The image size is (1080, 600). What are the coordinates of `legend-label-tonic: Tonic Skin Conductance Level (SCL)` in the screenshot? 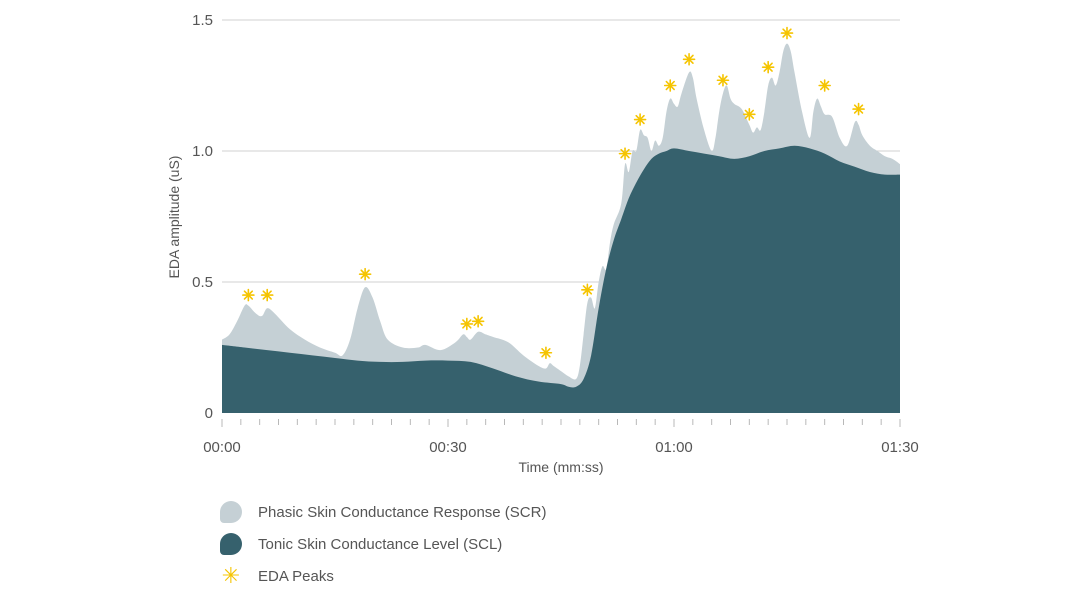 It's located at (380, 544).